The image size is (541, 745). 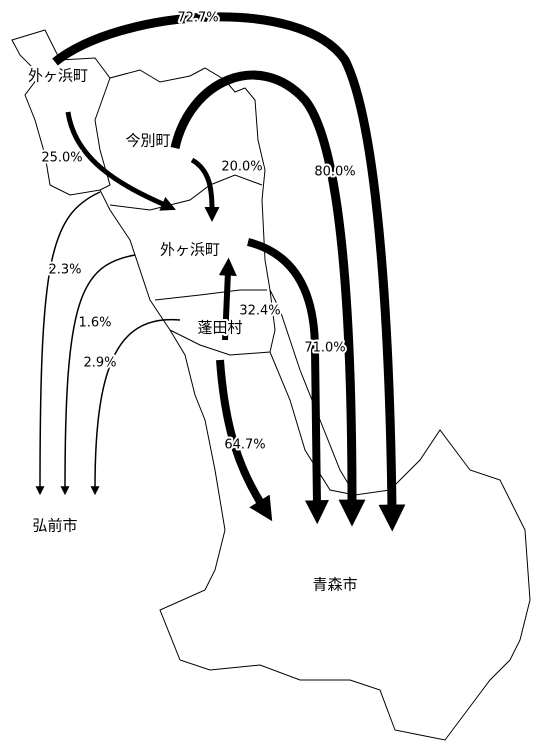 I want to click on flow-label: 32.4%, so click(x=259, y=311).